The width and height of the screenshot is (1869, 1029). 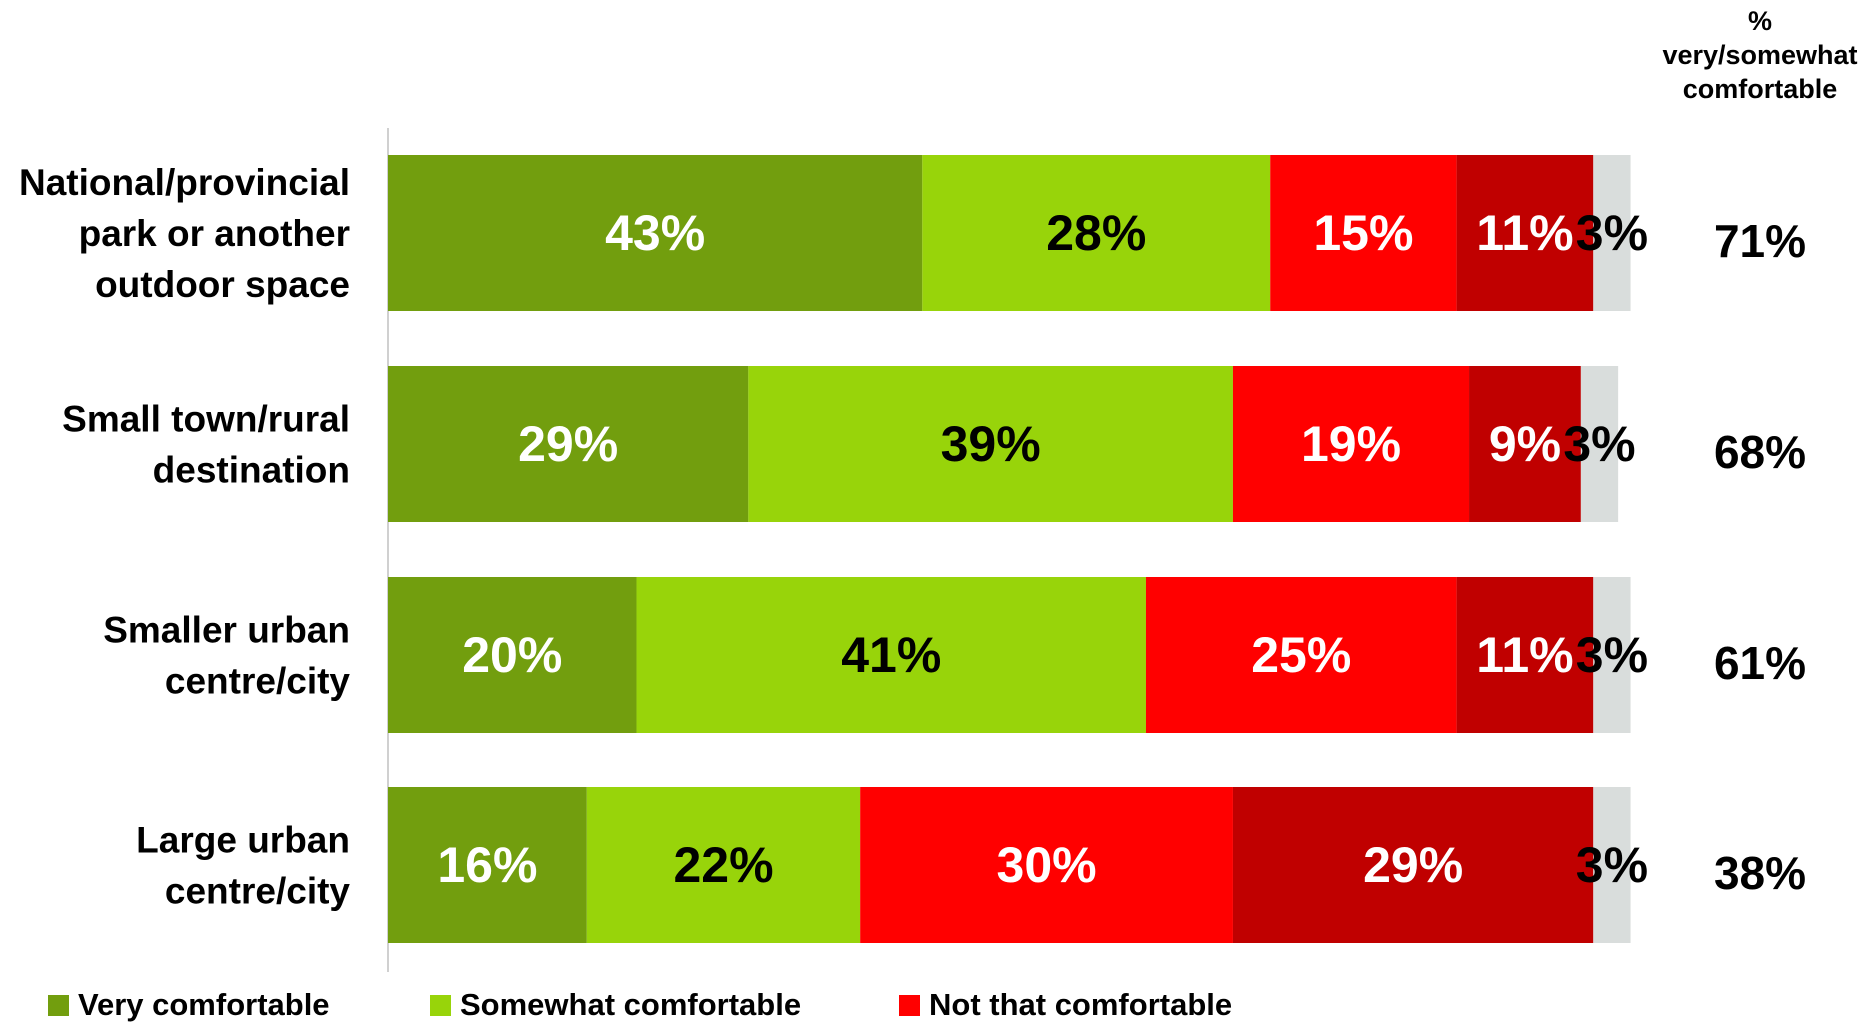 I want to click on total-value: 71%, so click(x=1760, y=241).